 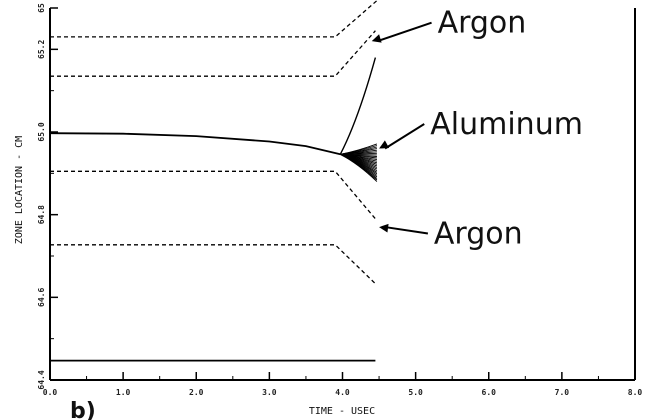 What do you see at coordinates (506, 124) in the screenshot?
I see `annotation-label: Aluminum` at bounding box center [506, 124].